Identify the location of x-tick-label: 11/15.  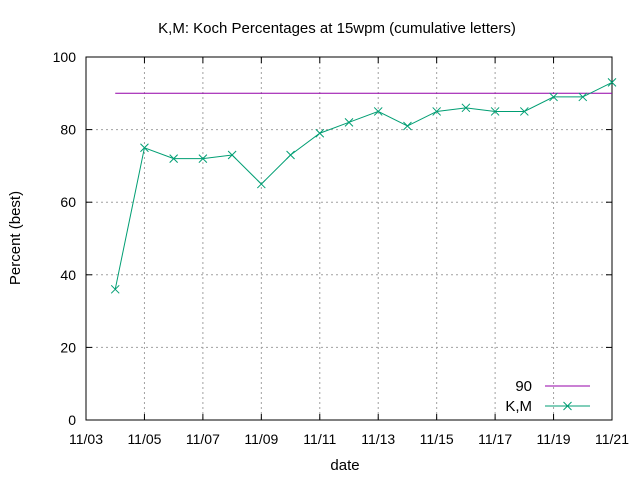
(437, 439).